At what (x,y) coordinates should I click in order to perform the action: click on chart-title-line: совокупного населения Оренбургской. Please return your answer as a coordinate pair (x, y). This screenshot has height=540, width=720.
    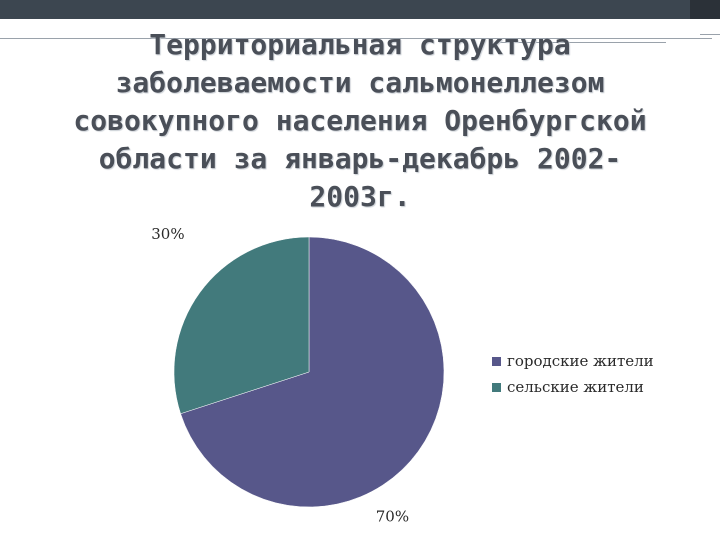
    Looking at the image, I should click on (360, 120).